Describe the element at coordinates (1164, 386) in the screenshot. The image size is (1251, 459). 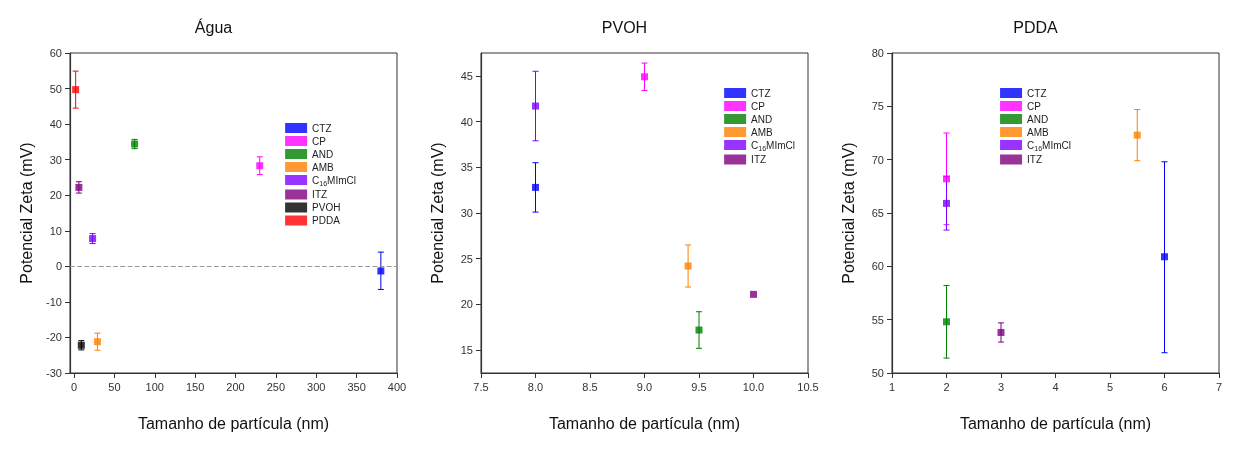
I see `x-tick-label: 6` at that location.